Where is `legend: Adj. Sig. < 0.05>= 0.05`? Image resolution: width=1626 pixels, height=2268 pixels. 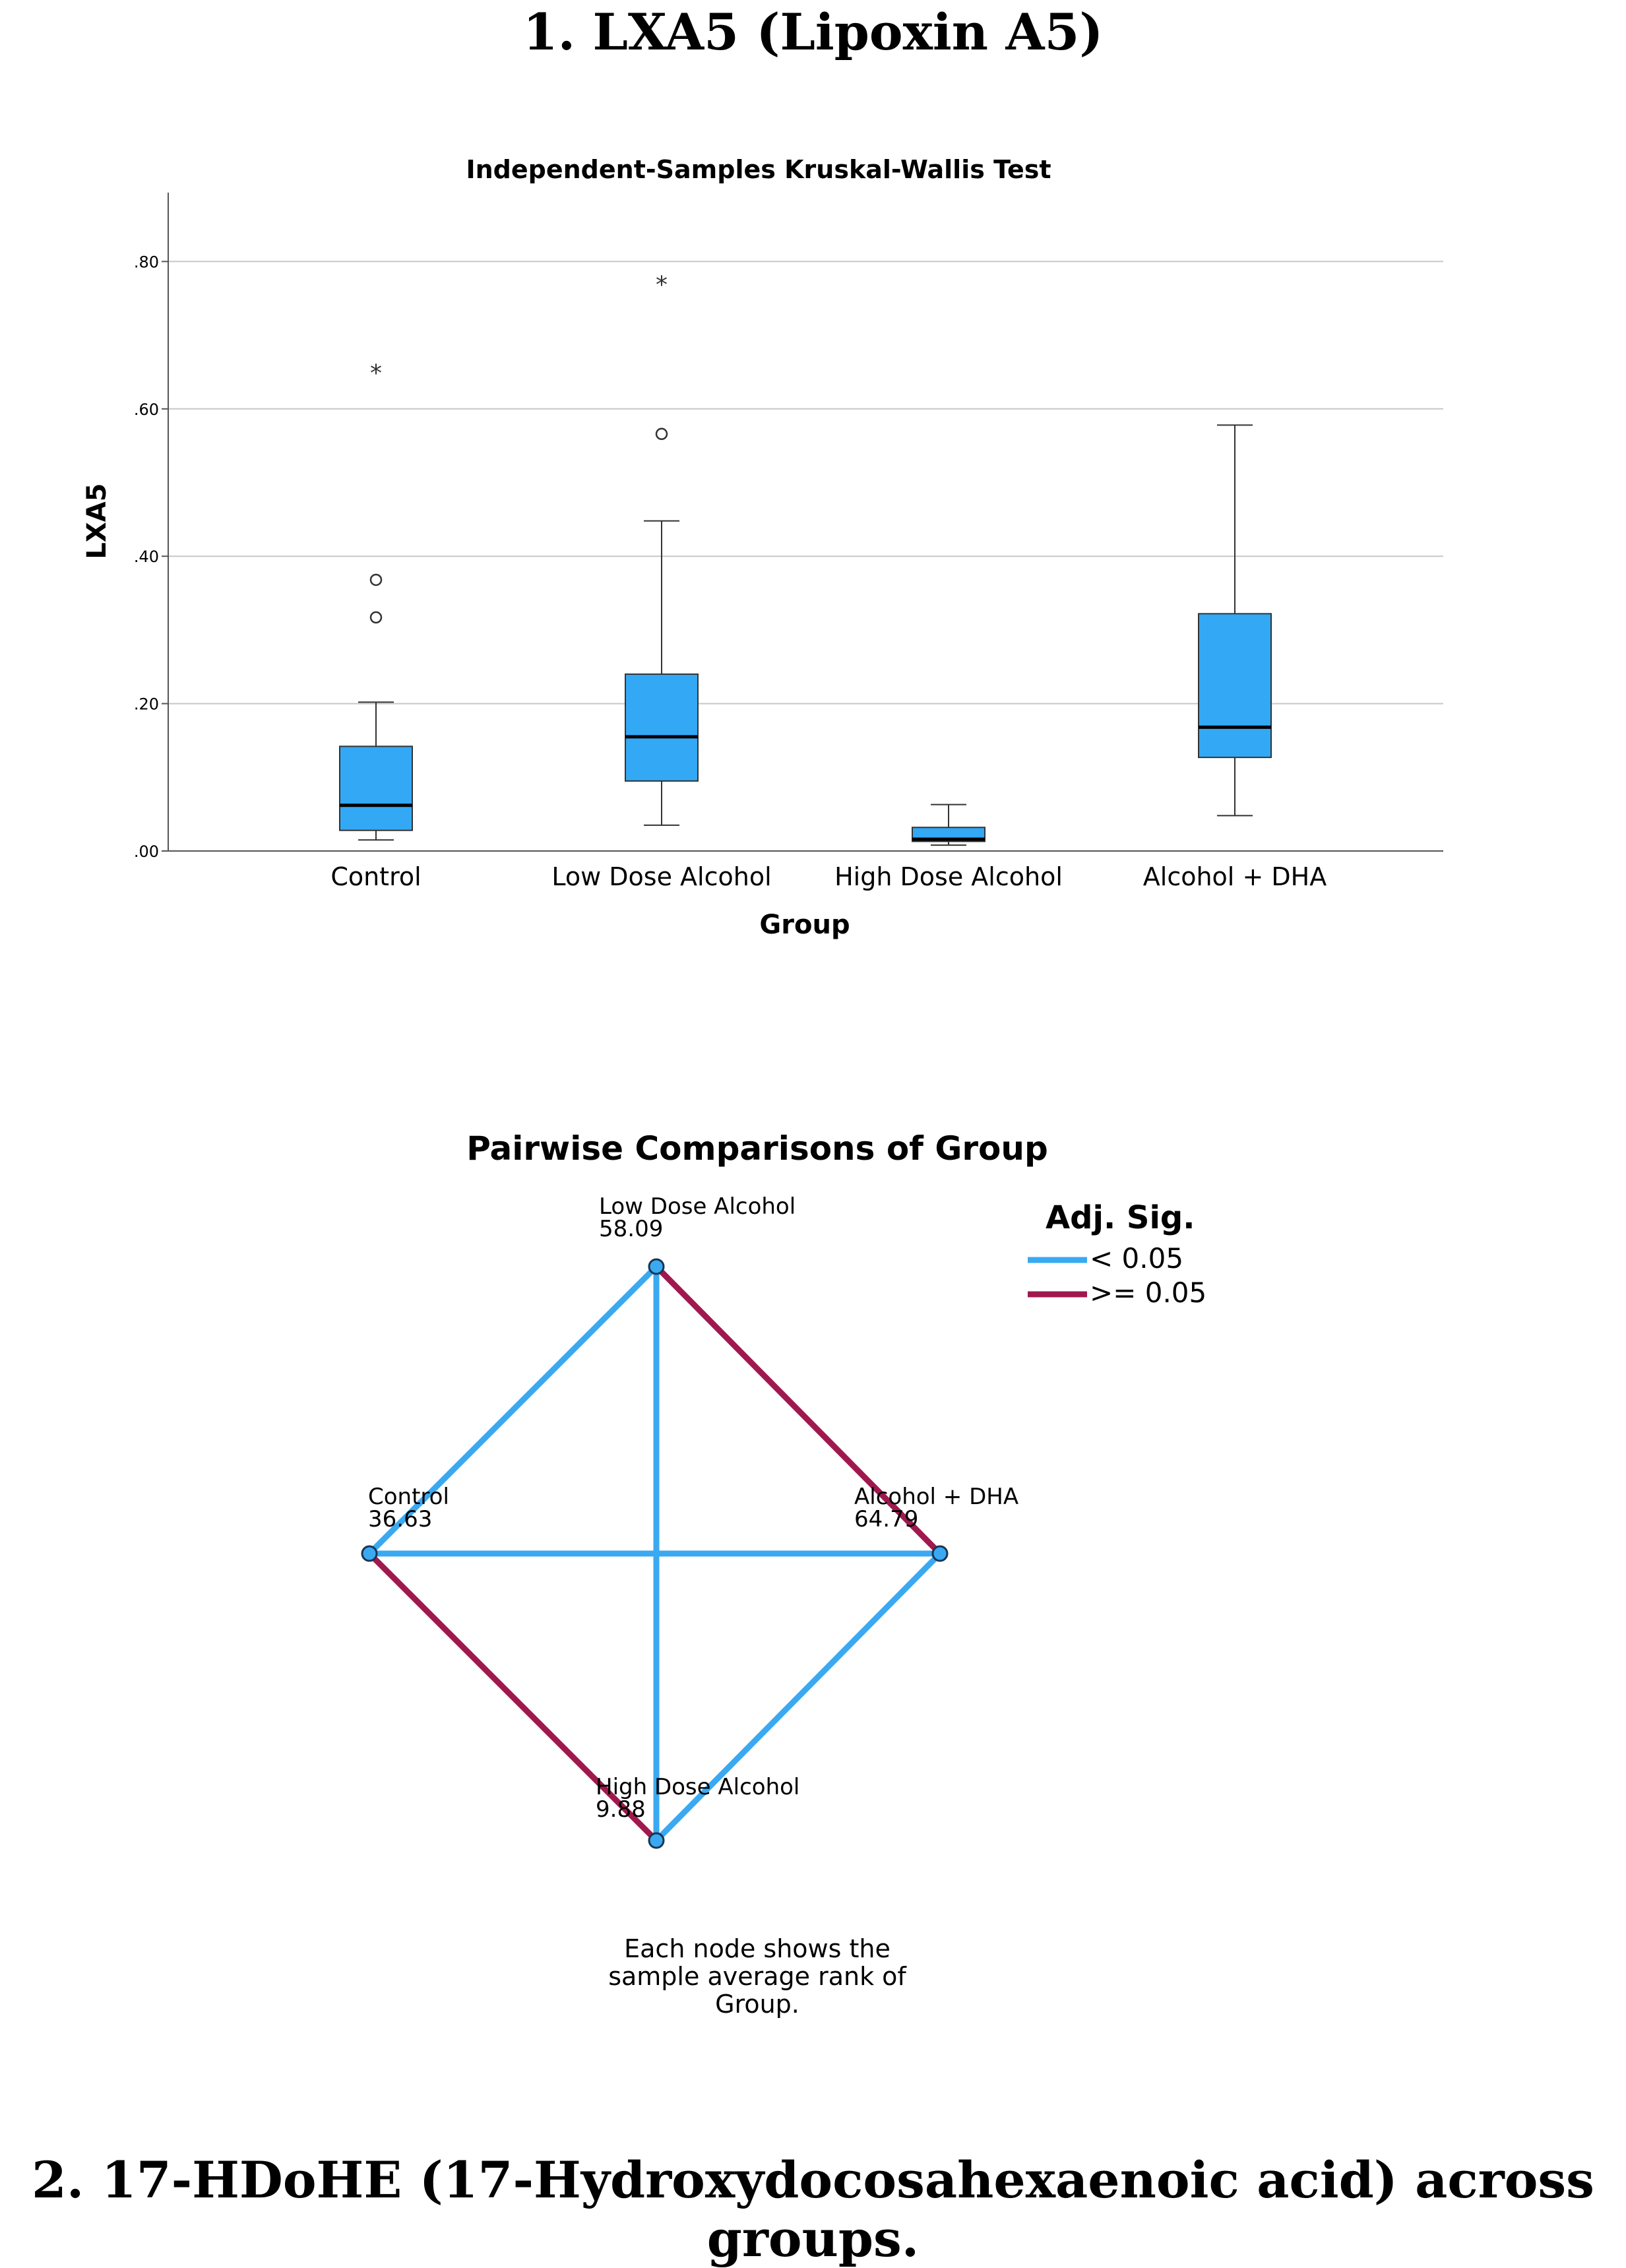 legend: Adj. Sig. < 0.05>= 0.05 is located at coordinates (1117, 1254).